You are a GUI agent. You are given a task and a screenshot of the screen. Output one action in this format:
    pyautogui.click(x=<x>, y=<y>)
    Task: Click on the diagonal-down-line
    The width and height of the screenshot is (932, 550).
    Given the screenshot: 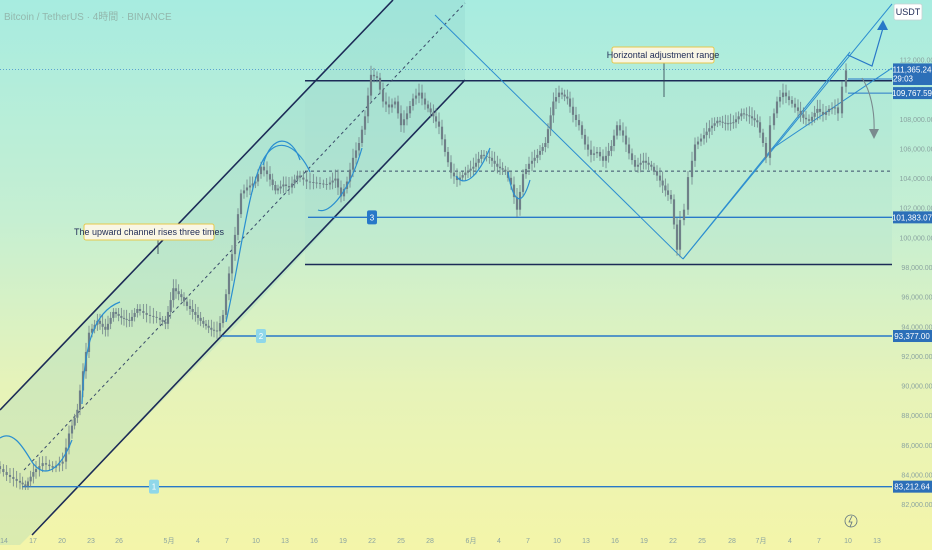 What is the action you would take?
    pyautogui.click(x=559, y=137)
    